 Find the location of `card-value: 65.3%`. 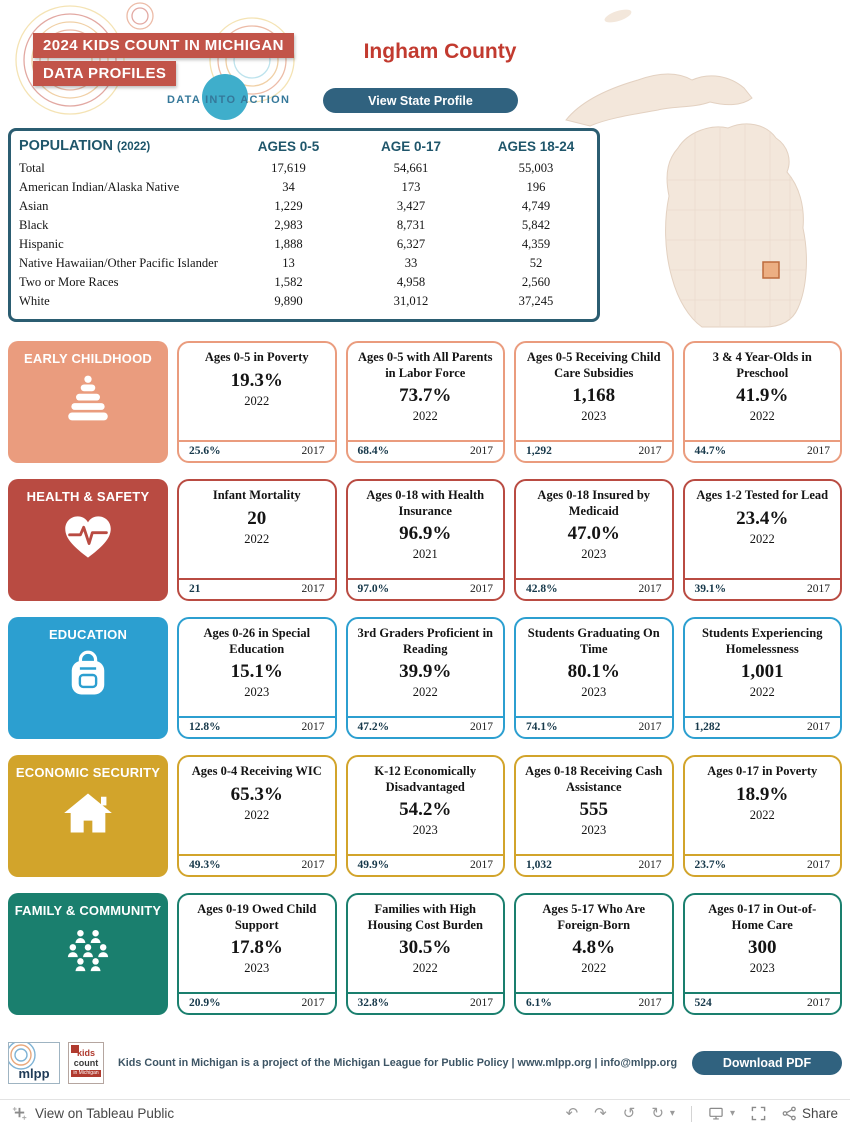

card-value: 65.3% is located at coordinates (256, 794).